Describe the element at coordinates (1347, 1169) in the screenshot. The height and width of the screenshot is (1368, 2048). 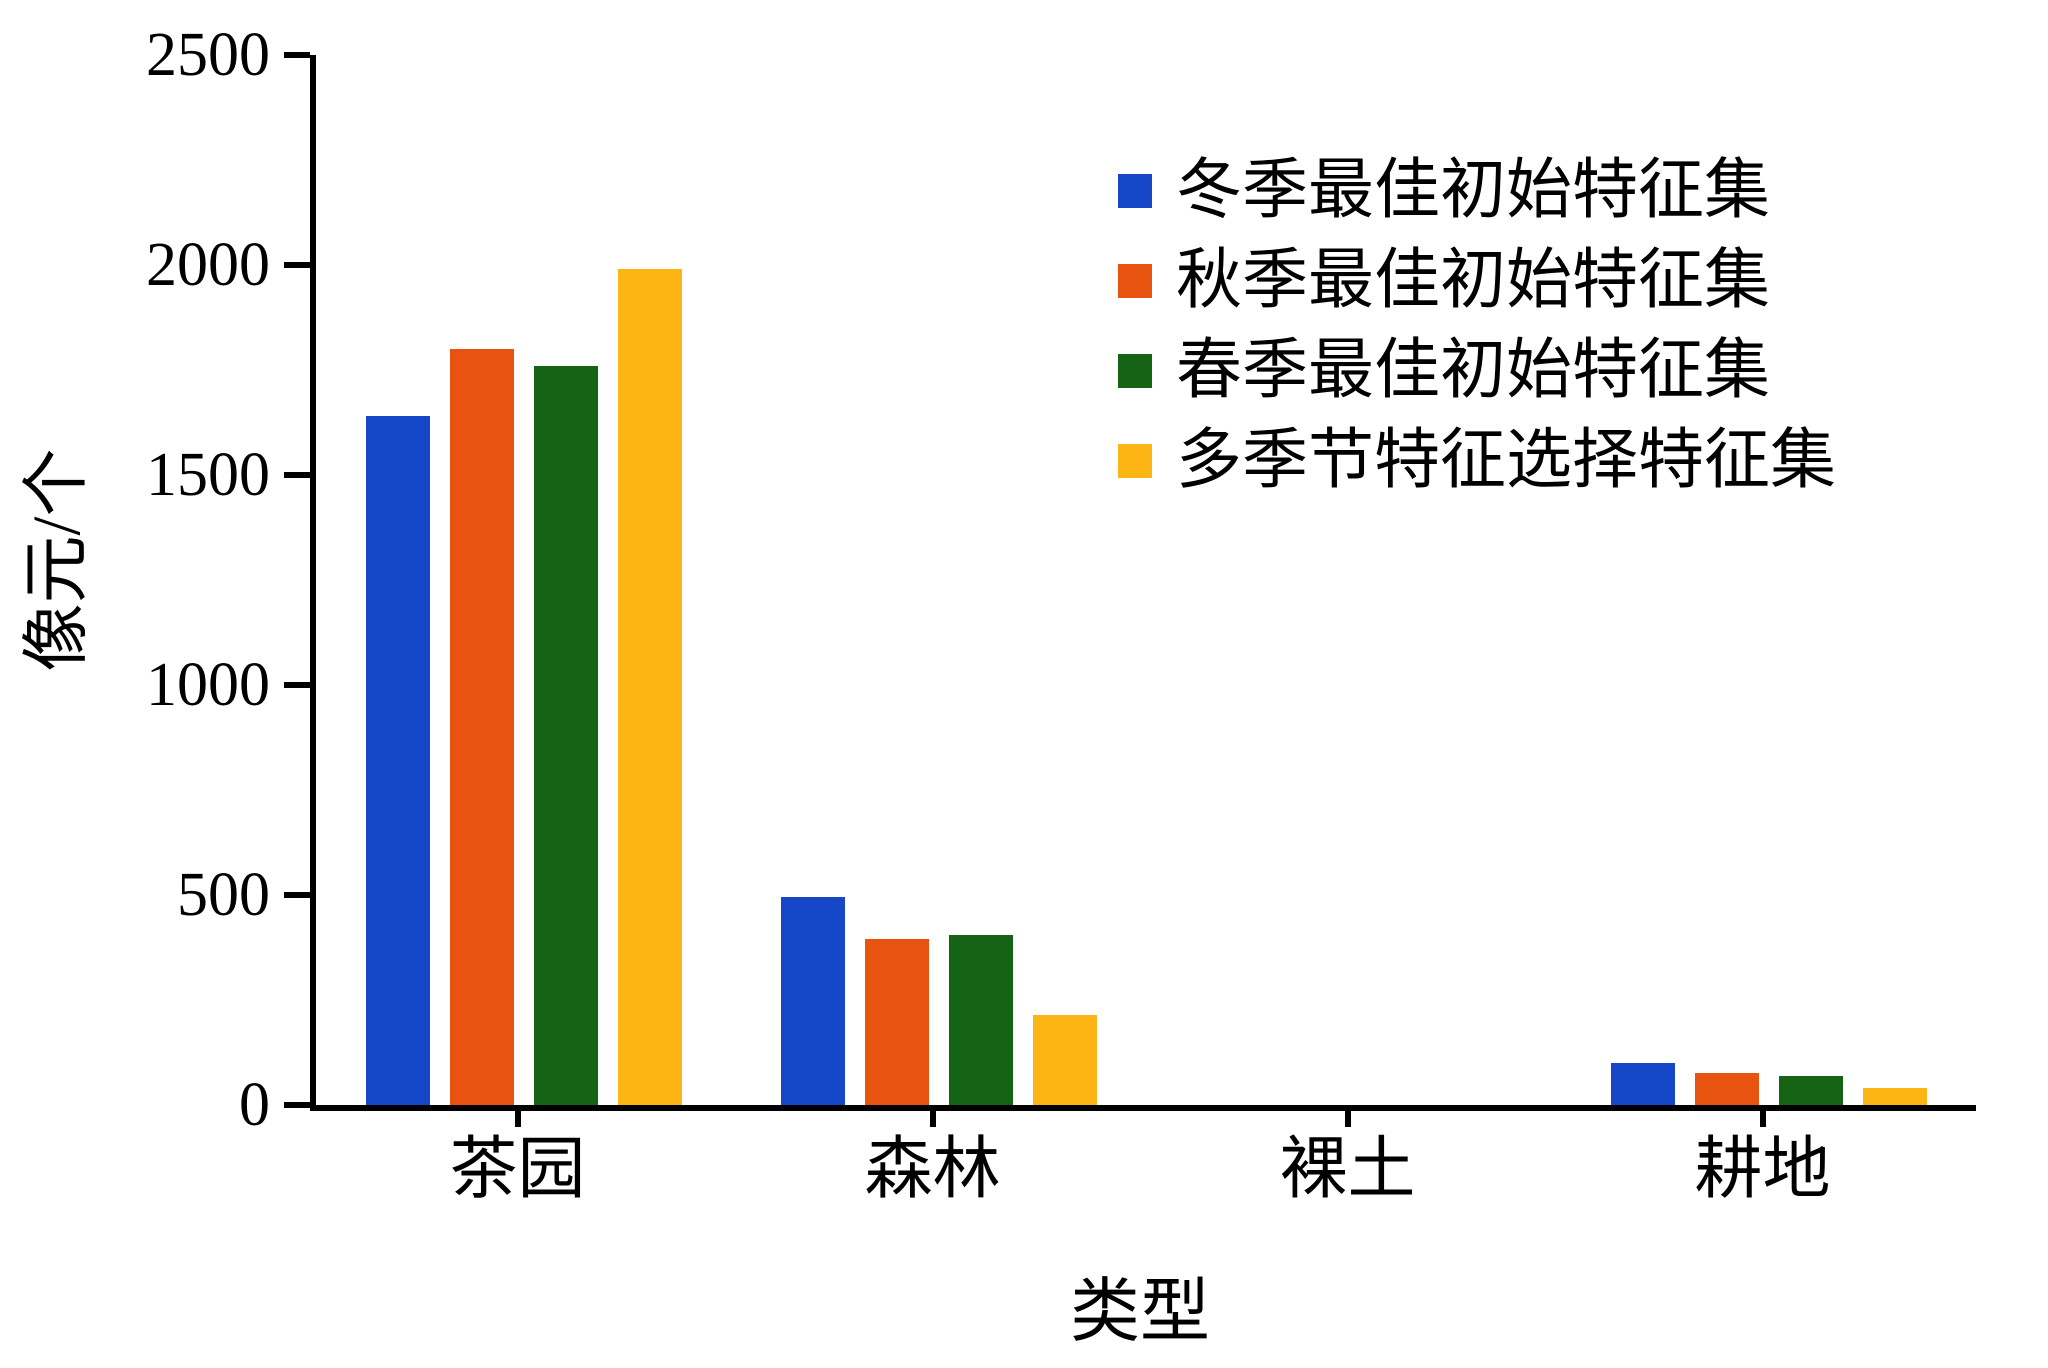
I see `category-label: 裸土` at that location.